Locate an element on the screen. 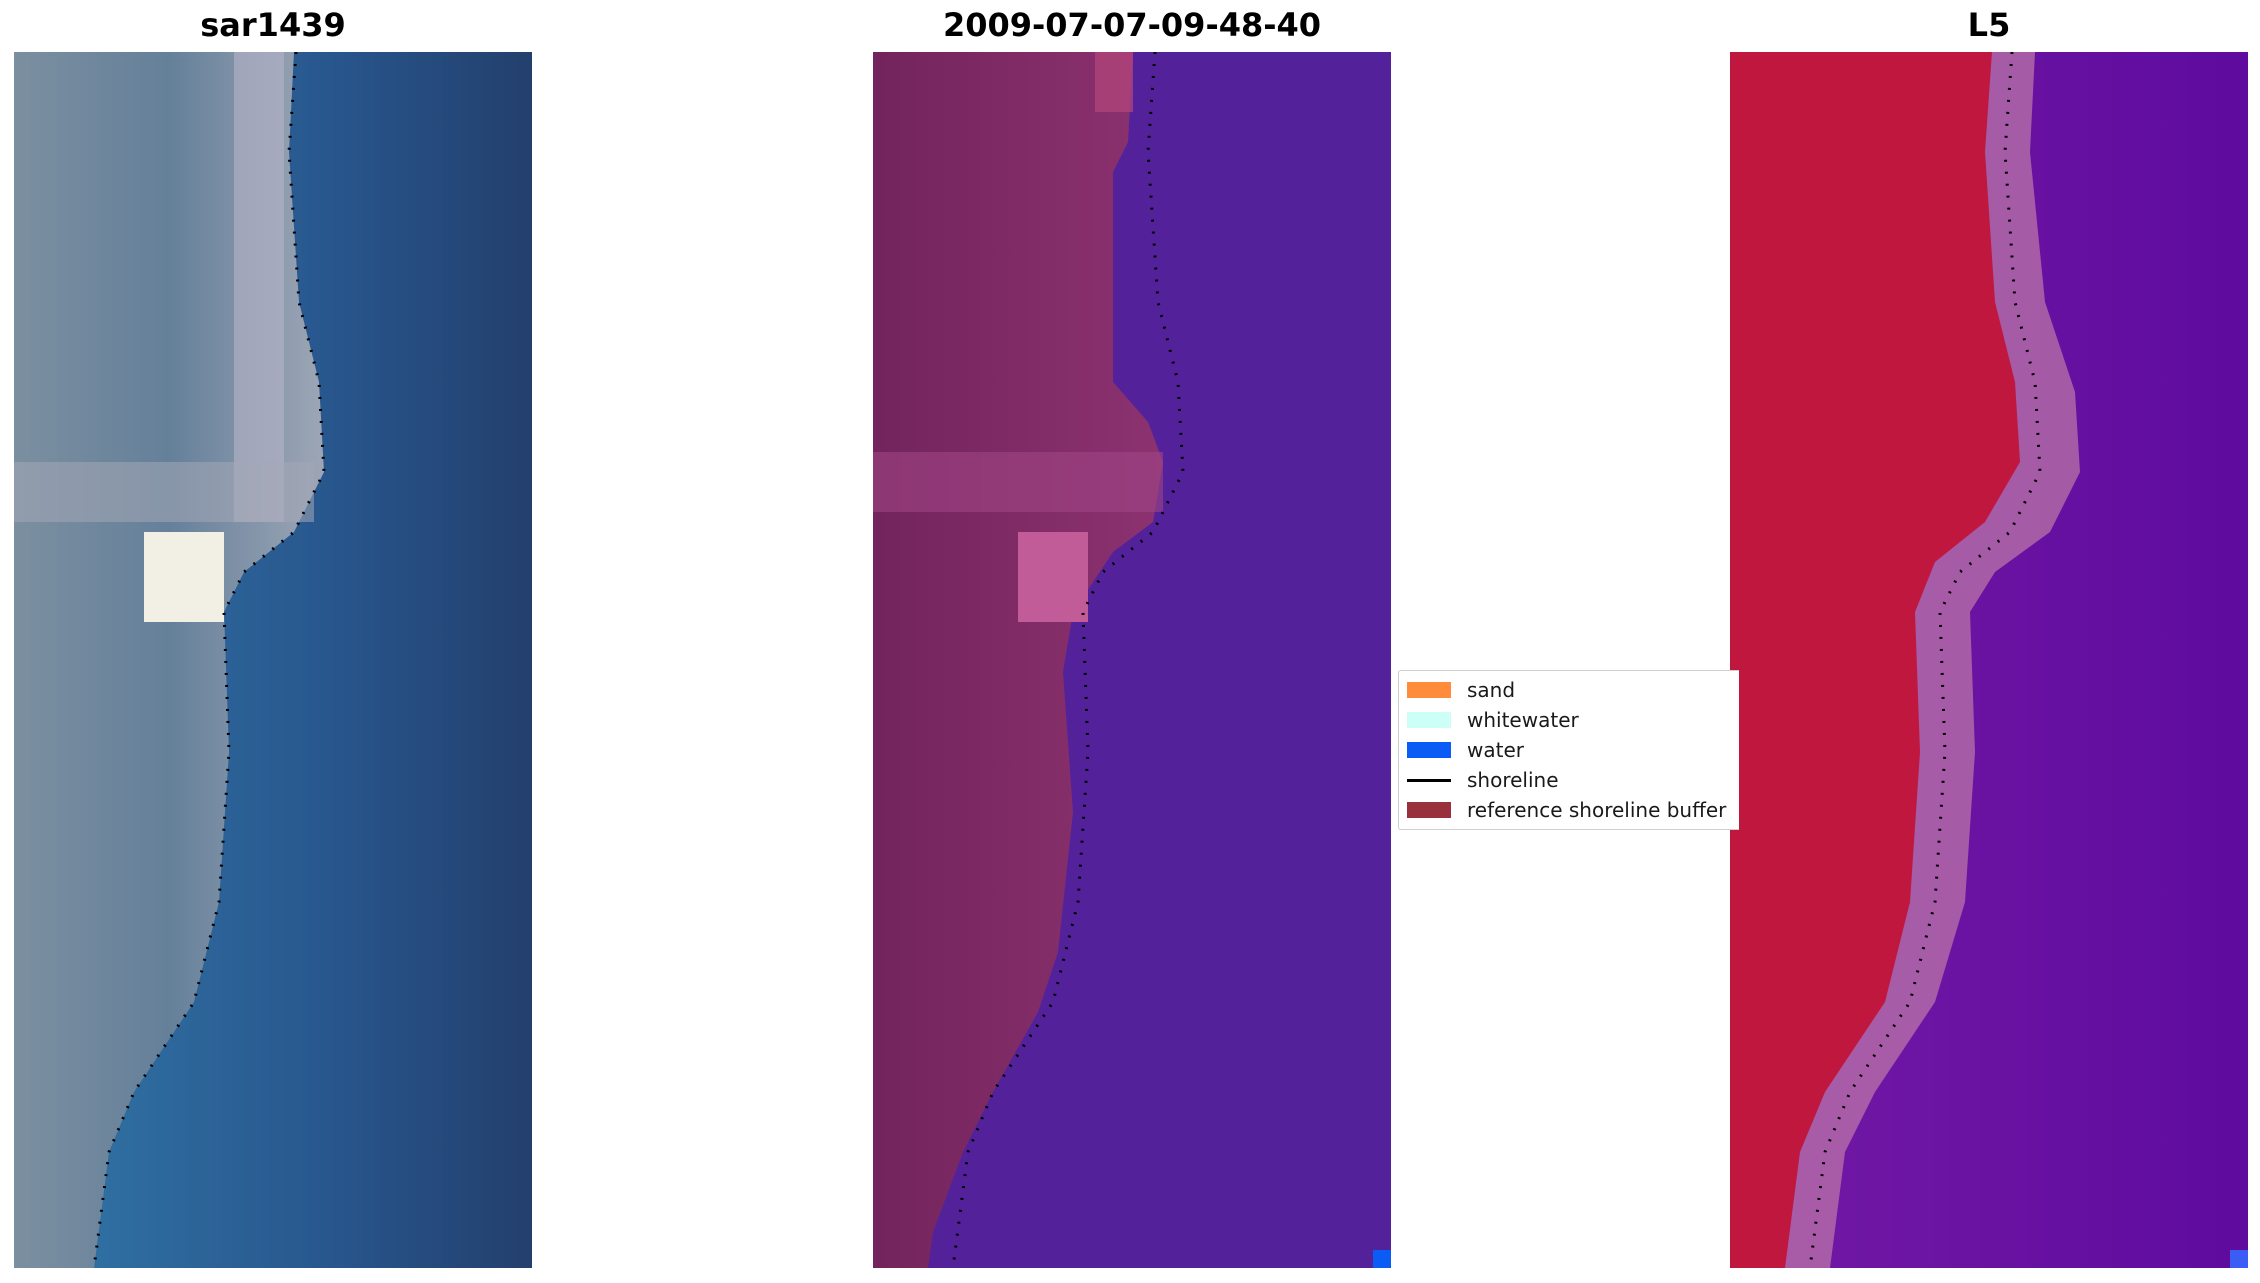 The width and height of the screenshot is (2260, 1283). legend-item-shoreline: shoreline is located at coordinates (1483, 780).